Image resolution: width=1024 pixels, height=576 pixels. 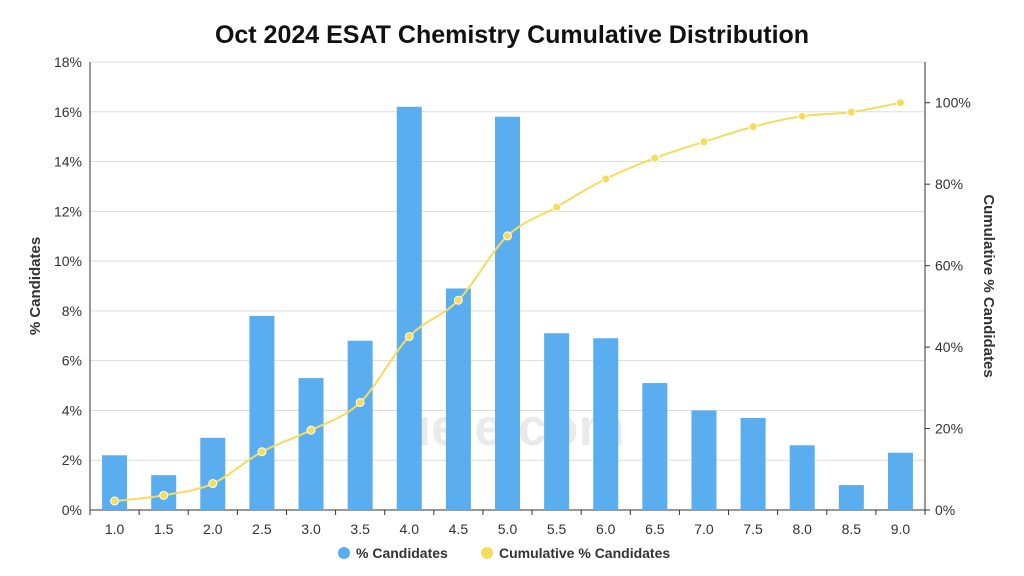 What do you see at coordinates (753, 127) in the screenshot?
I see `cumulative-point-7.5` at bounding box center [753, 127].